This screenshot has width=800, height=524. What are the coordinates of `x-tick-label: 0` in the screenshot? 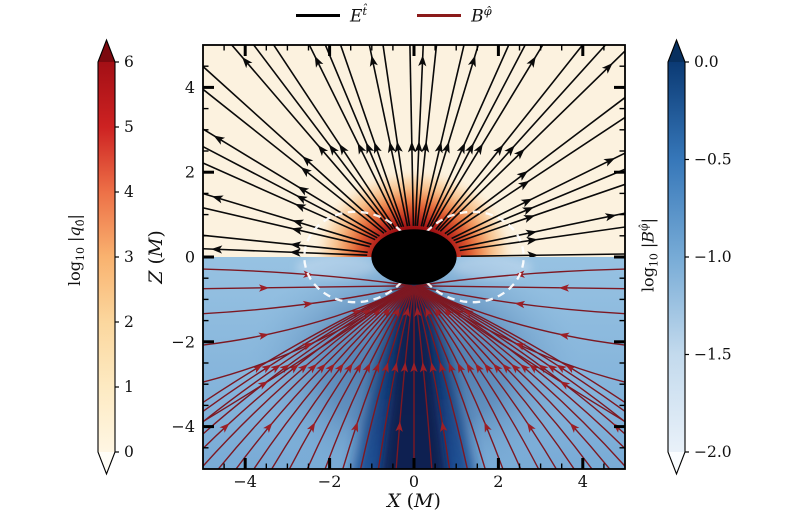 It's located at (414, 481).